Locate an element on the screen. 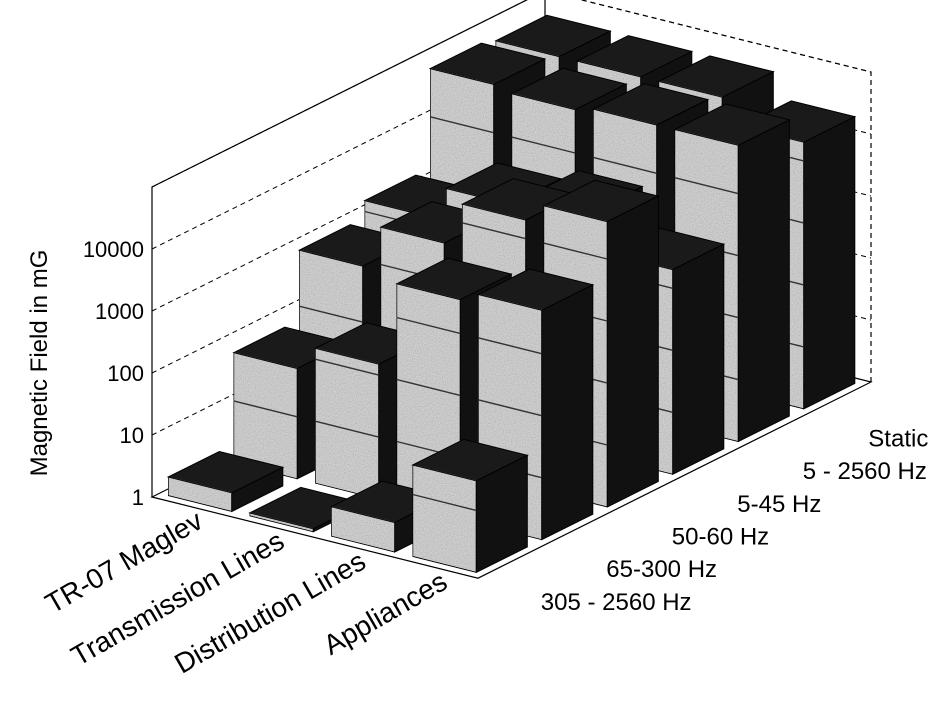  y-axis-title: Magnetic Field in mG is located at coordinates (39, 363).